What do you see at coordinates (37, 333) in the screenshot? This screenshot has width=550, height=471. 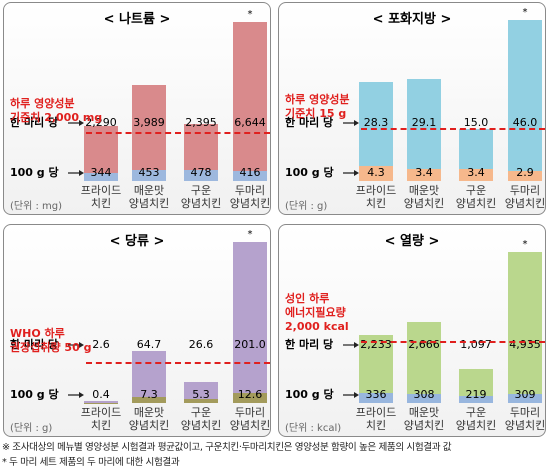 I see `reference-label: WHO 하루` at bounding box center [37, 333].